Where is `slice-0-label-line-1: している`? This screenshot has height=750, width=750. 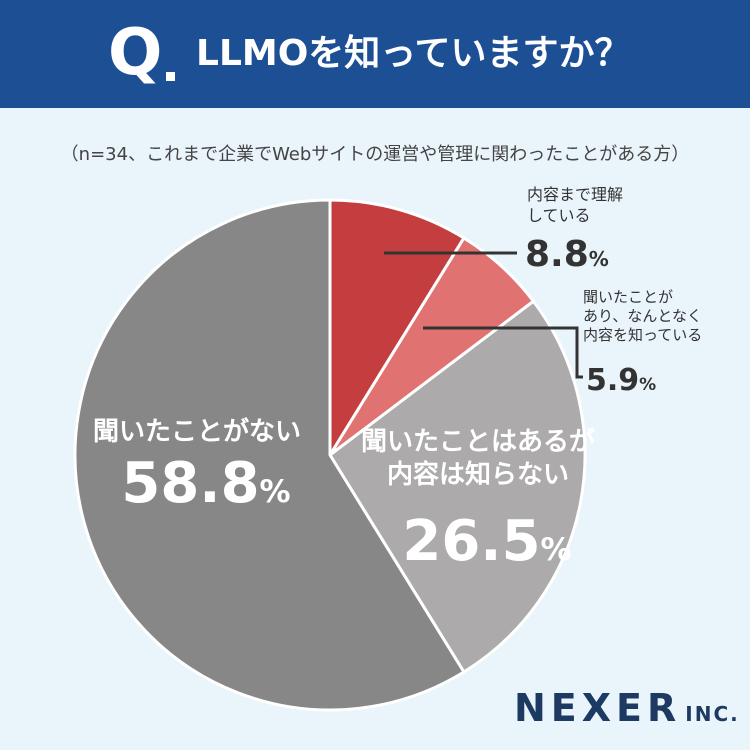
slice-0-label-line-1: している is located at coordinates (559, 215).